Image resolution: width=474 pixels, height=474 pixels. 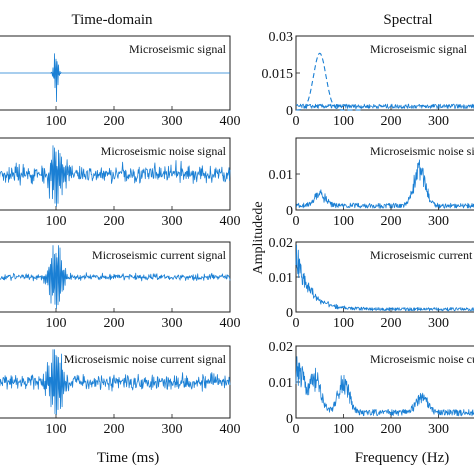 What do you see at coordinates (329, 81) in the screenshot?
I see `dashed-peak-trace` at bounding box center [329, 81].